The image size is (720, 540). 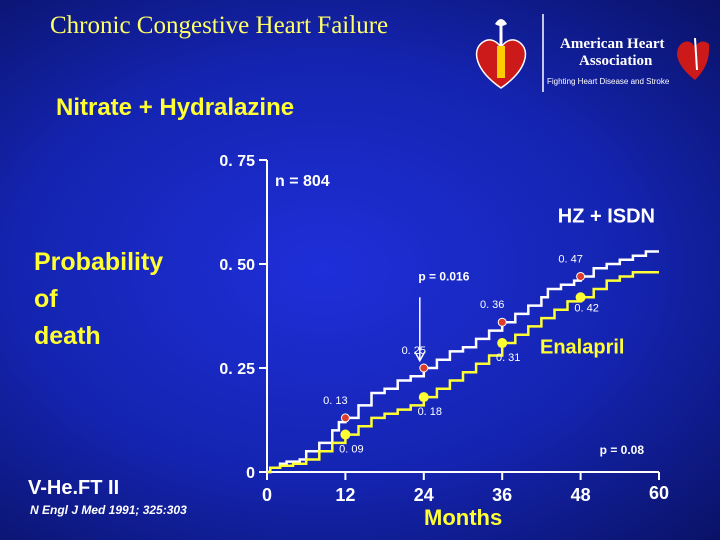 What do you see at coordinates (430, 412) in the screenshot?
I see `data-label: 0. 18` at bounding box center [430, 412].